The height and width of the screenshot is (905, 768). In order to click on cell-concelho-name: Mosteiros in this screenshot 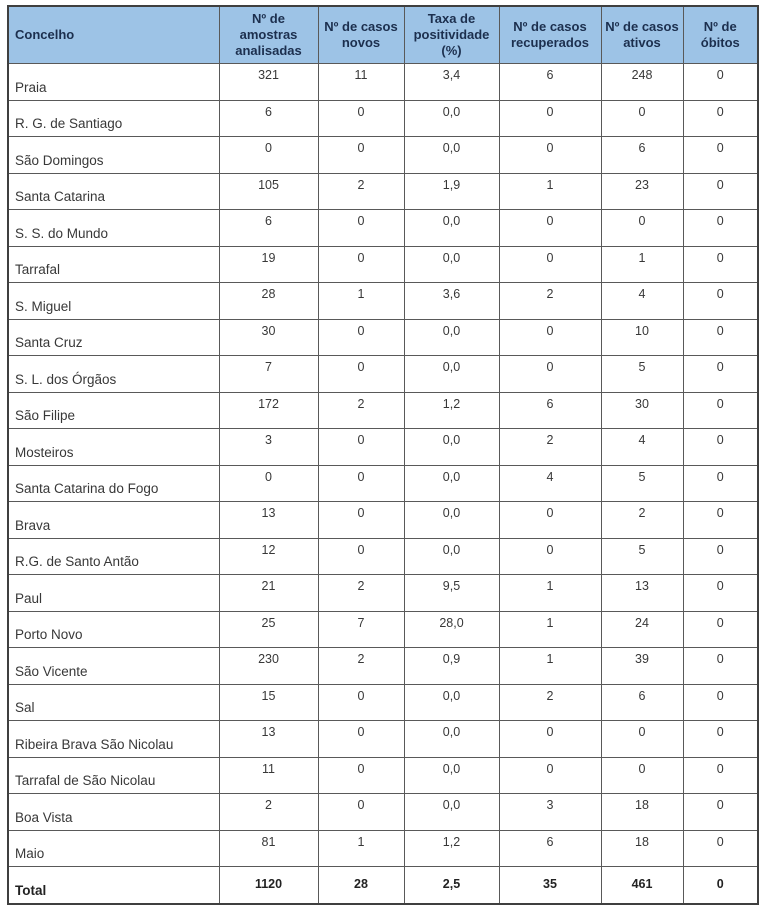, I will do `click(113, 447)`.